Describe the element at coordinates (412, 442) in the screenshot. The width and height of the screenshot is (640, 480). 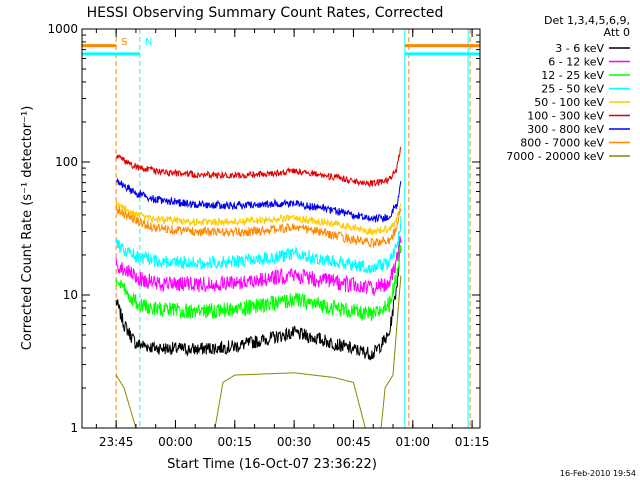
I see `x-tick-label: 01:00` at that location.